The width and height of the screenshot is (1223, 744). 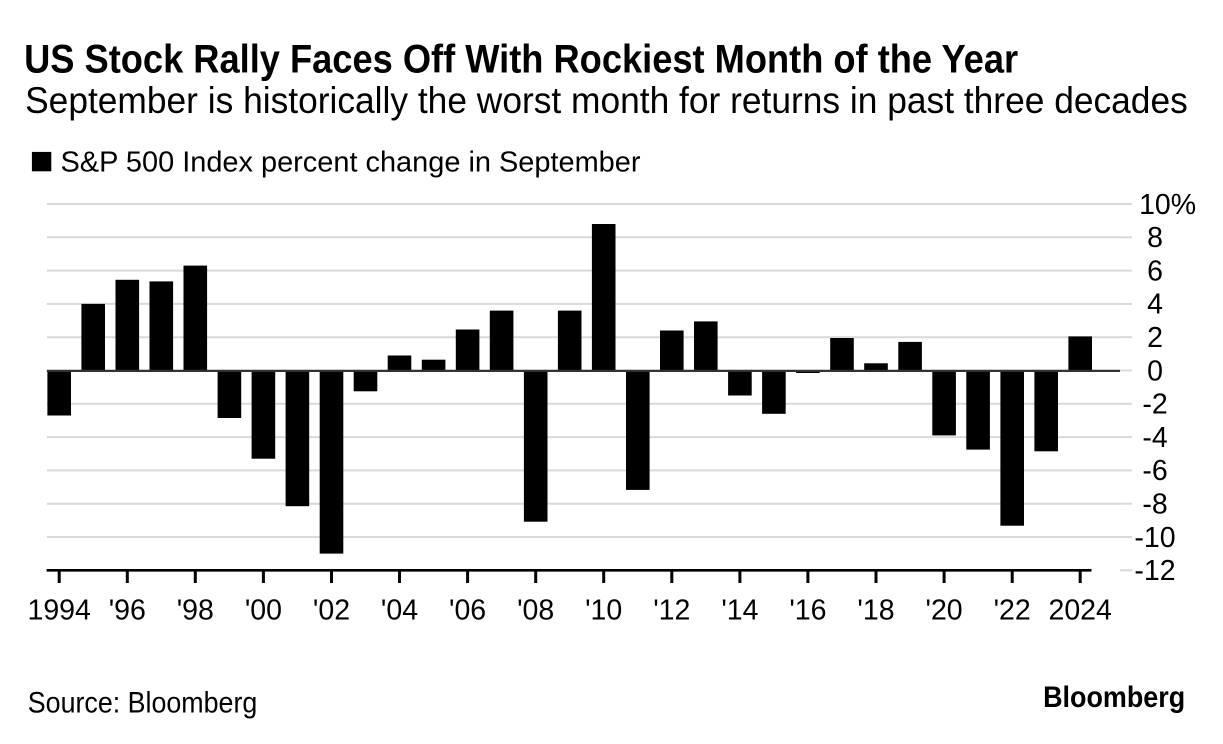 I want to click on svg-text: Source: Bloomberg, so click(x=142, y=702).